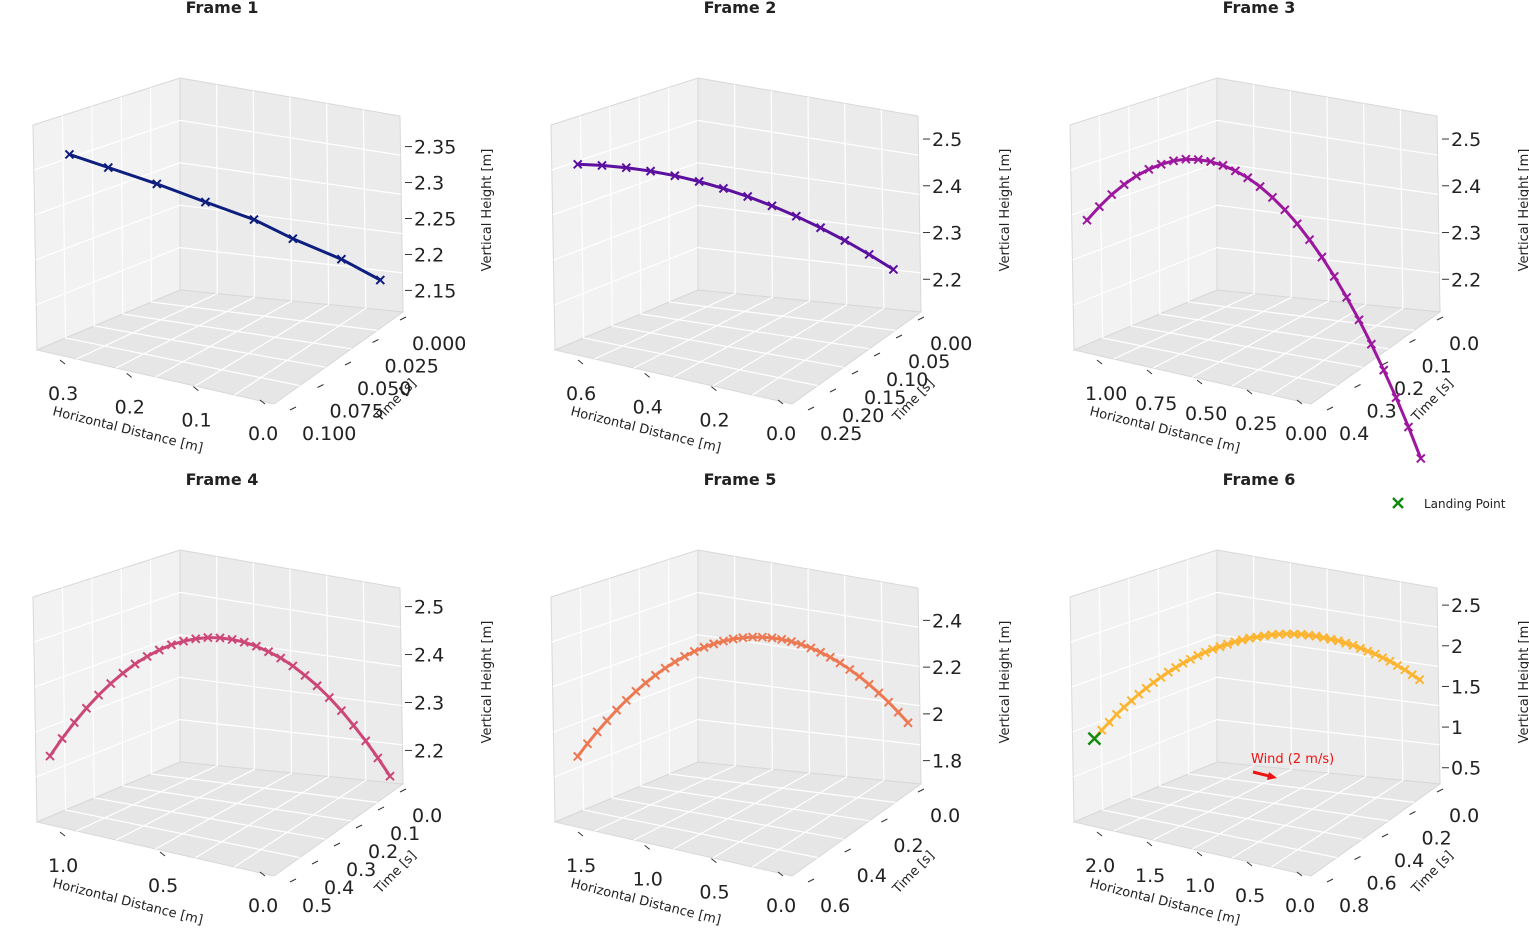 This screenshot has width=1529, height=940. I want to click on z-tick-label: 1, so click(1457, 728).